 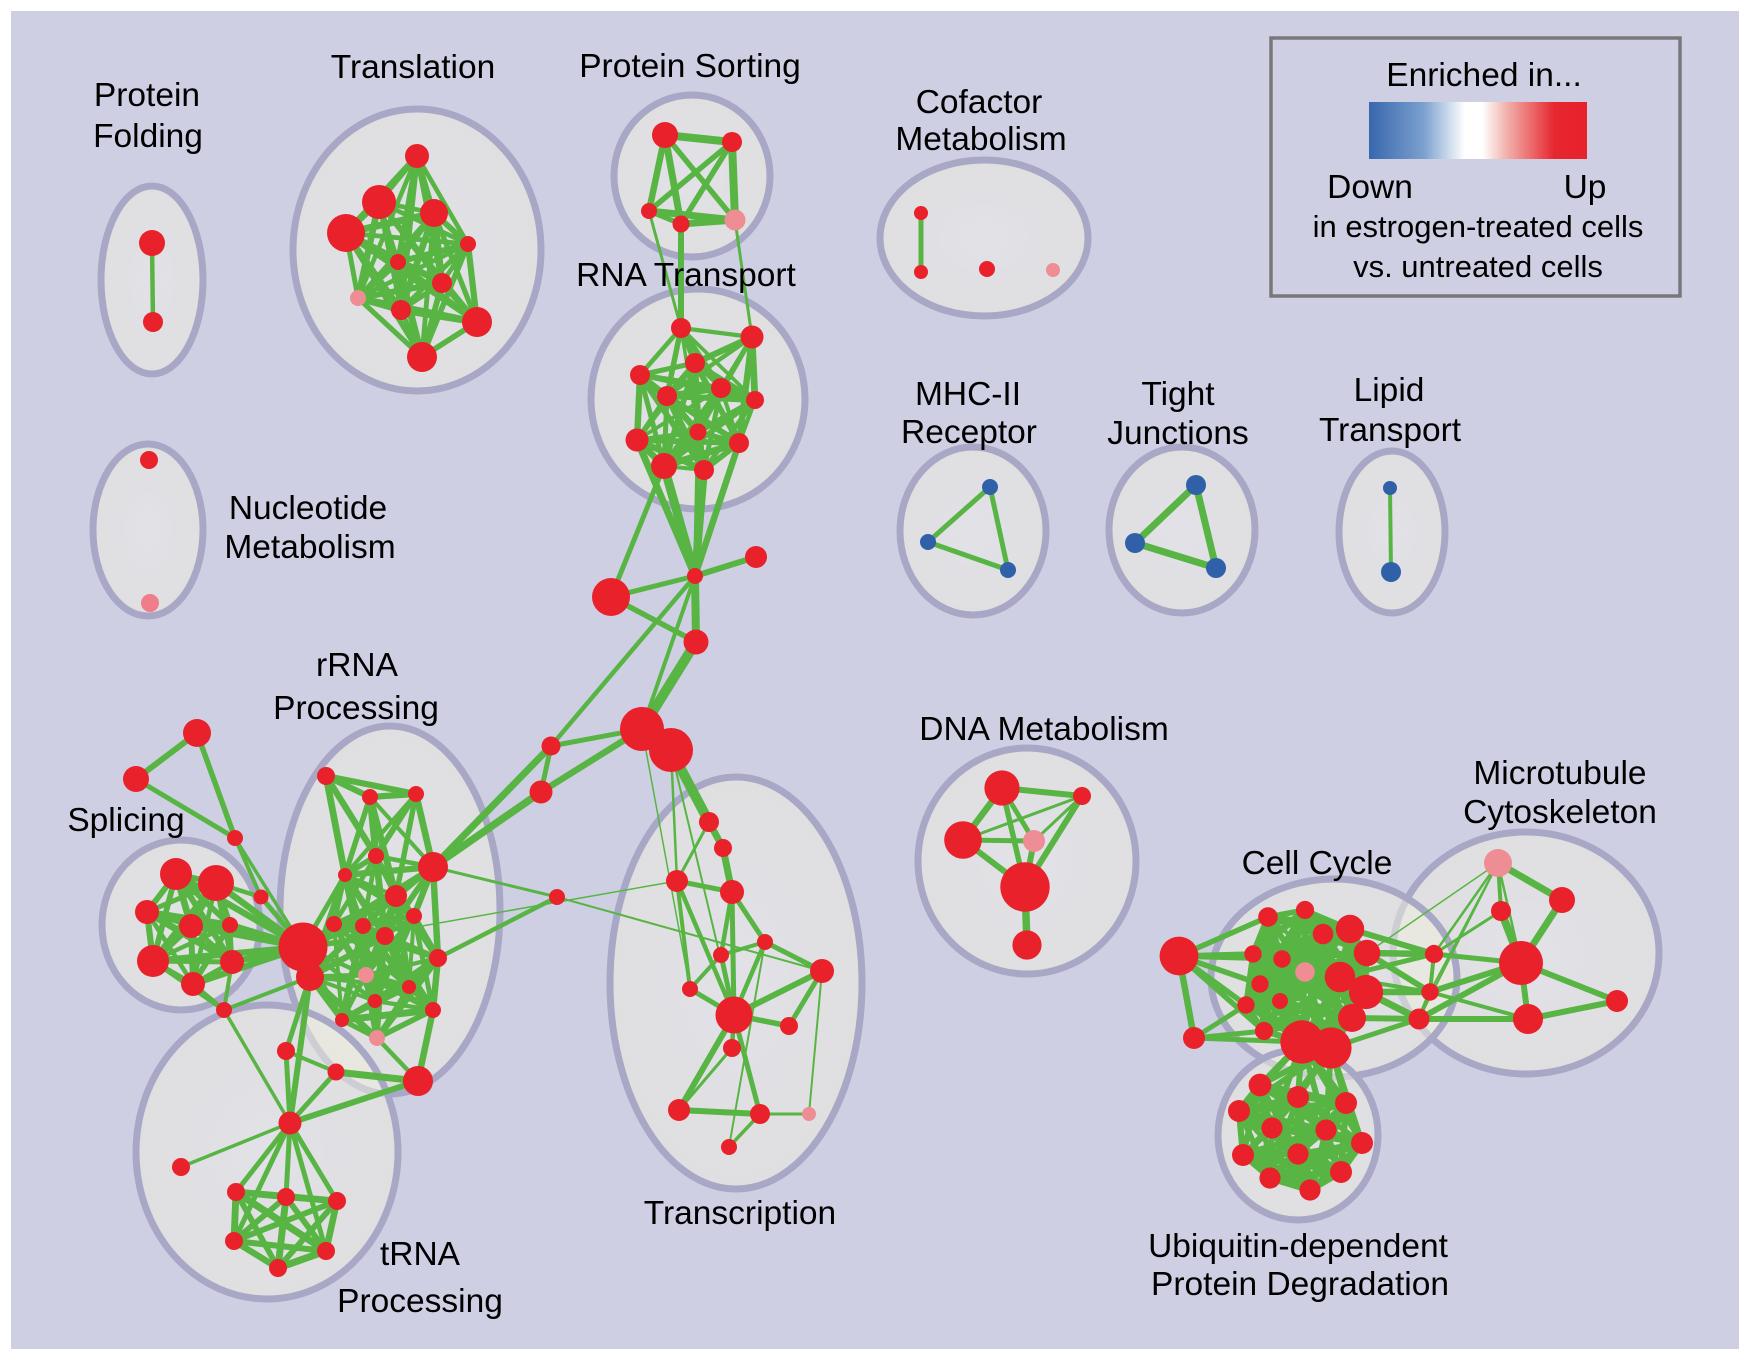 What do you see at coordinates (740, 1213) in the screenshot?
I see `svg-text: Transcription` at bounding box center [740, 1213].